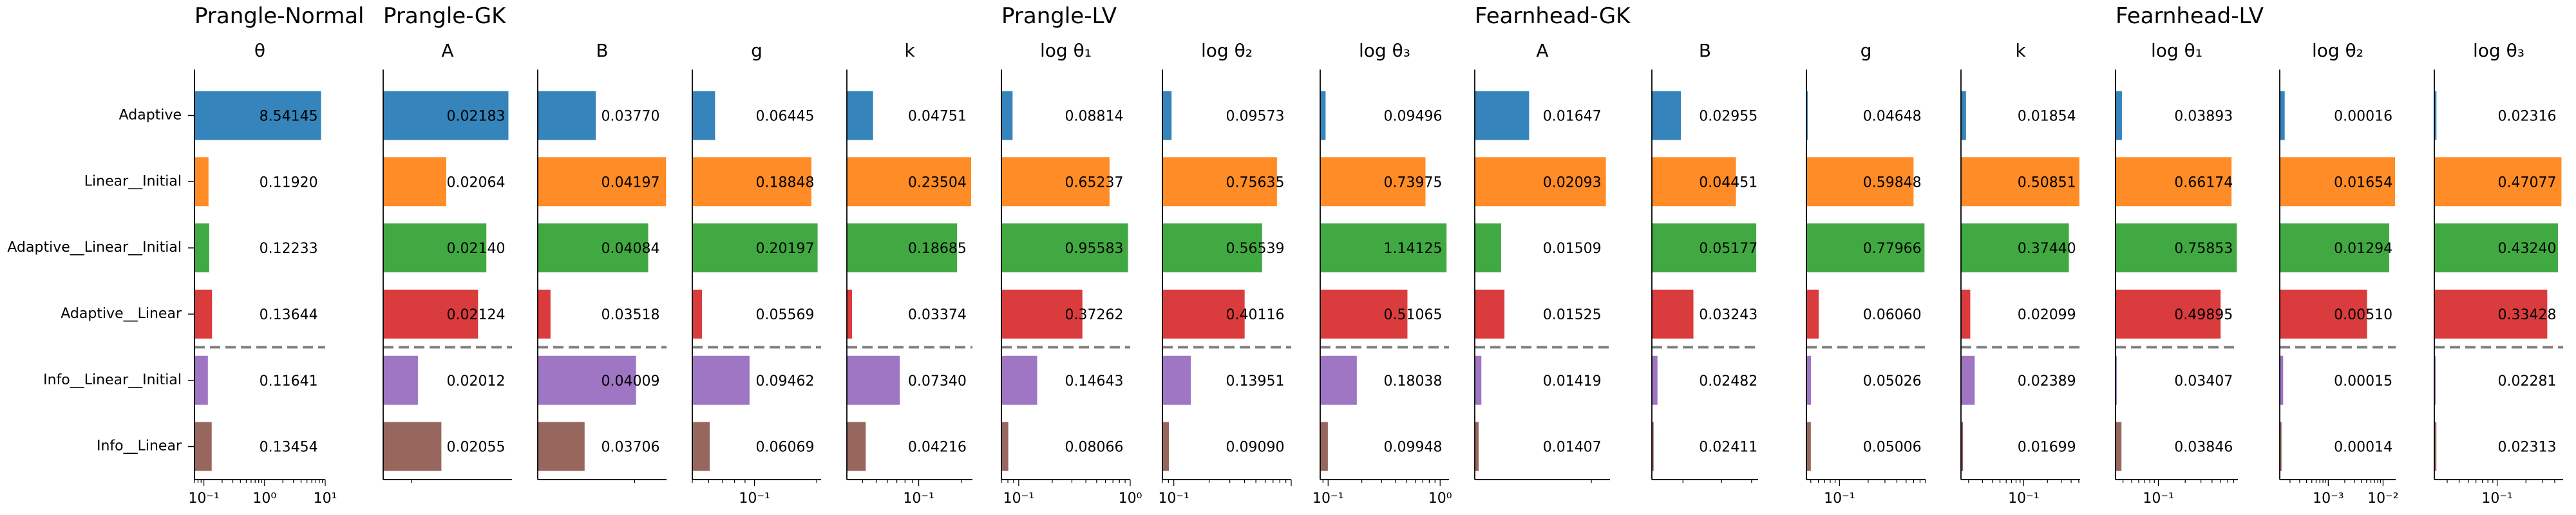  I want to click on bar-value-label: 0.05177, so click(1728, 249).